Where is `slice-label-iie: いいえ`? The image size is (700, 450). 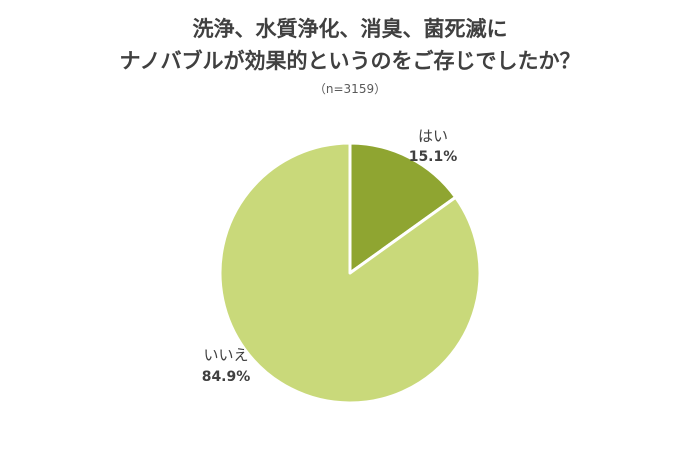 slice-label-iie: いいえ is located at coordinates (225, 355).